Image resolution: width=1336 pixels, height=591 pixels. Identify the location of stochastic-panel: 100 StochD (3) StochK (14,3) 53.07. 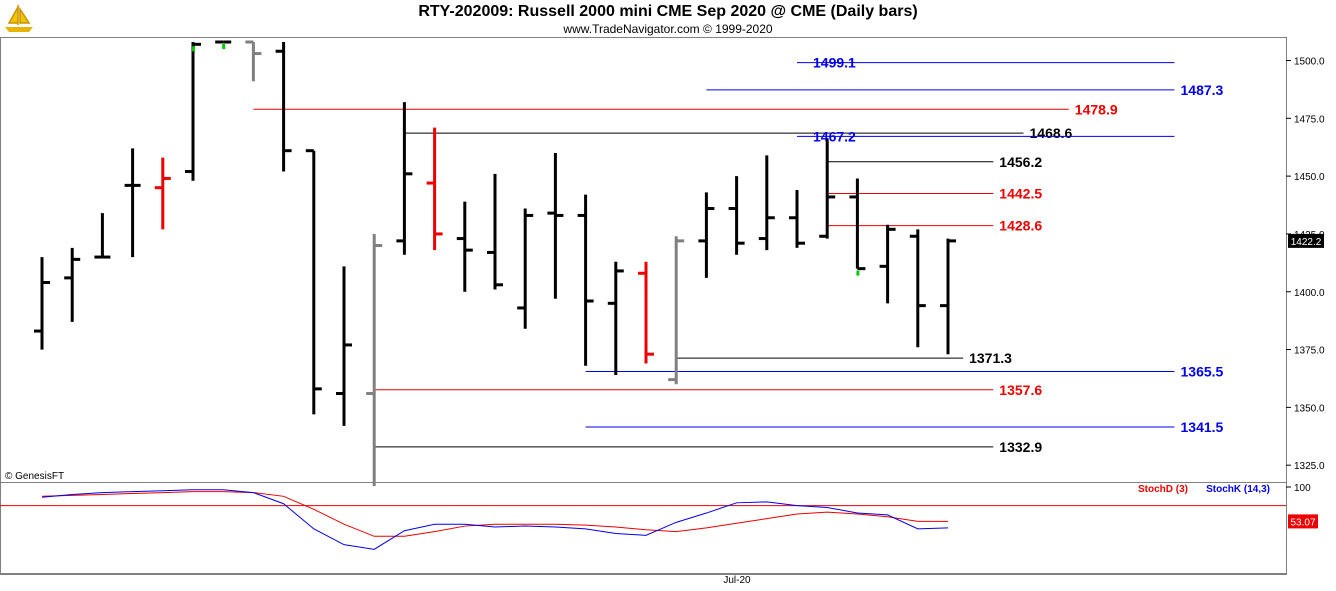
(659, 516).